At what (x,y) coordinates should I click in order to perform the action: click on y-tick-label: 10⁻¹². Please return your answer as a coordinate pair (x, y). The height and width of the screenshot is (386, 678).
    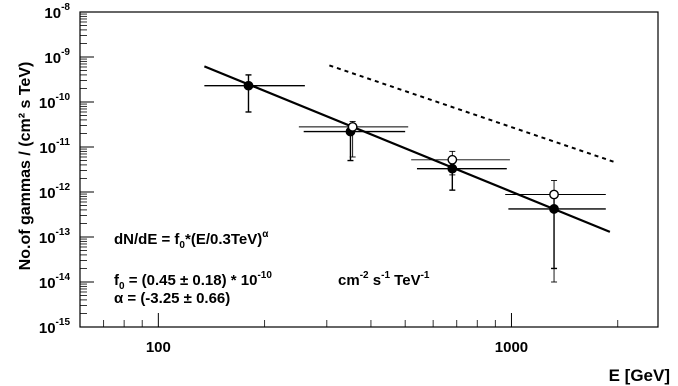
    Looking at the image, I should click on (55, 192).